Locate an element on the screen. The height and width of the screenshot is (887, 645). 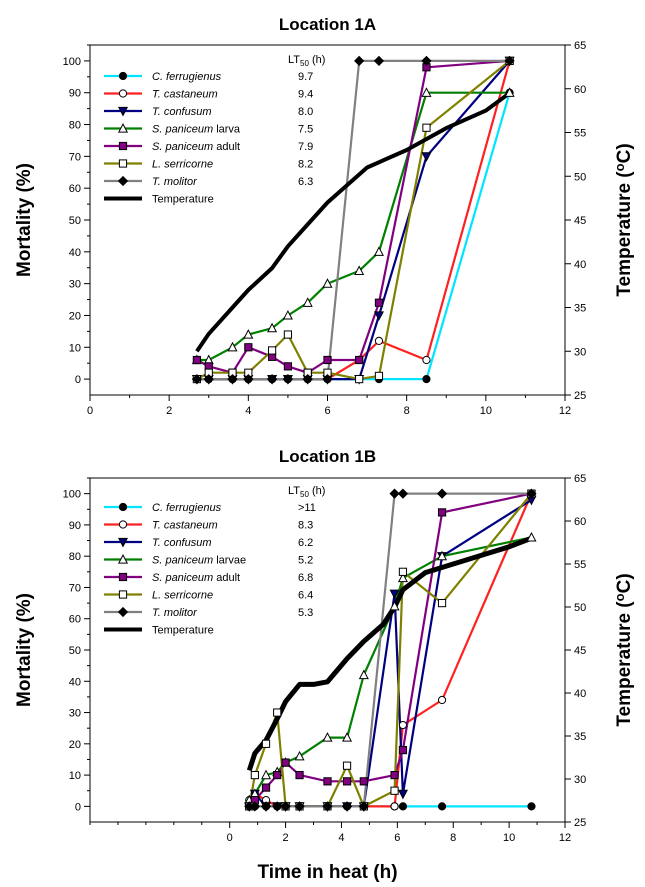
y-tick-label: 70 is located at coordinates (75, 588).